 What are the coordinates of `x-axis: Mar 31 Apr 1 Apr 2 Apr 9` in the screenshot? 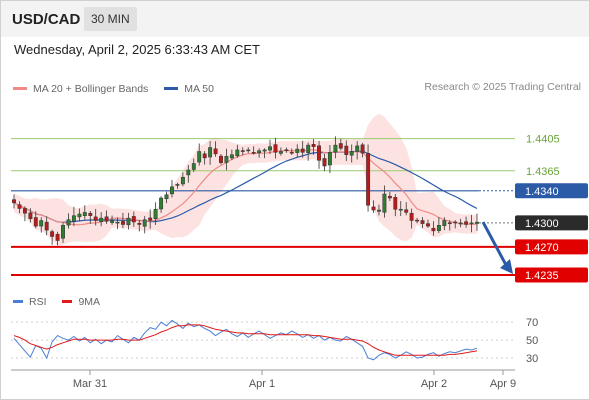 It's located at (263, 379).